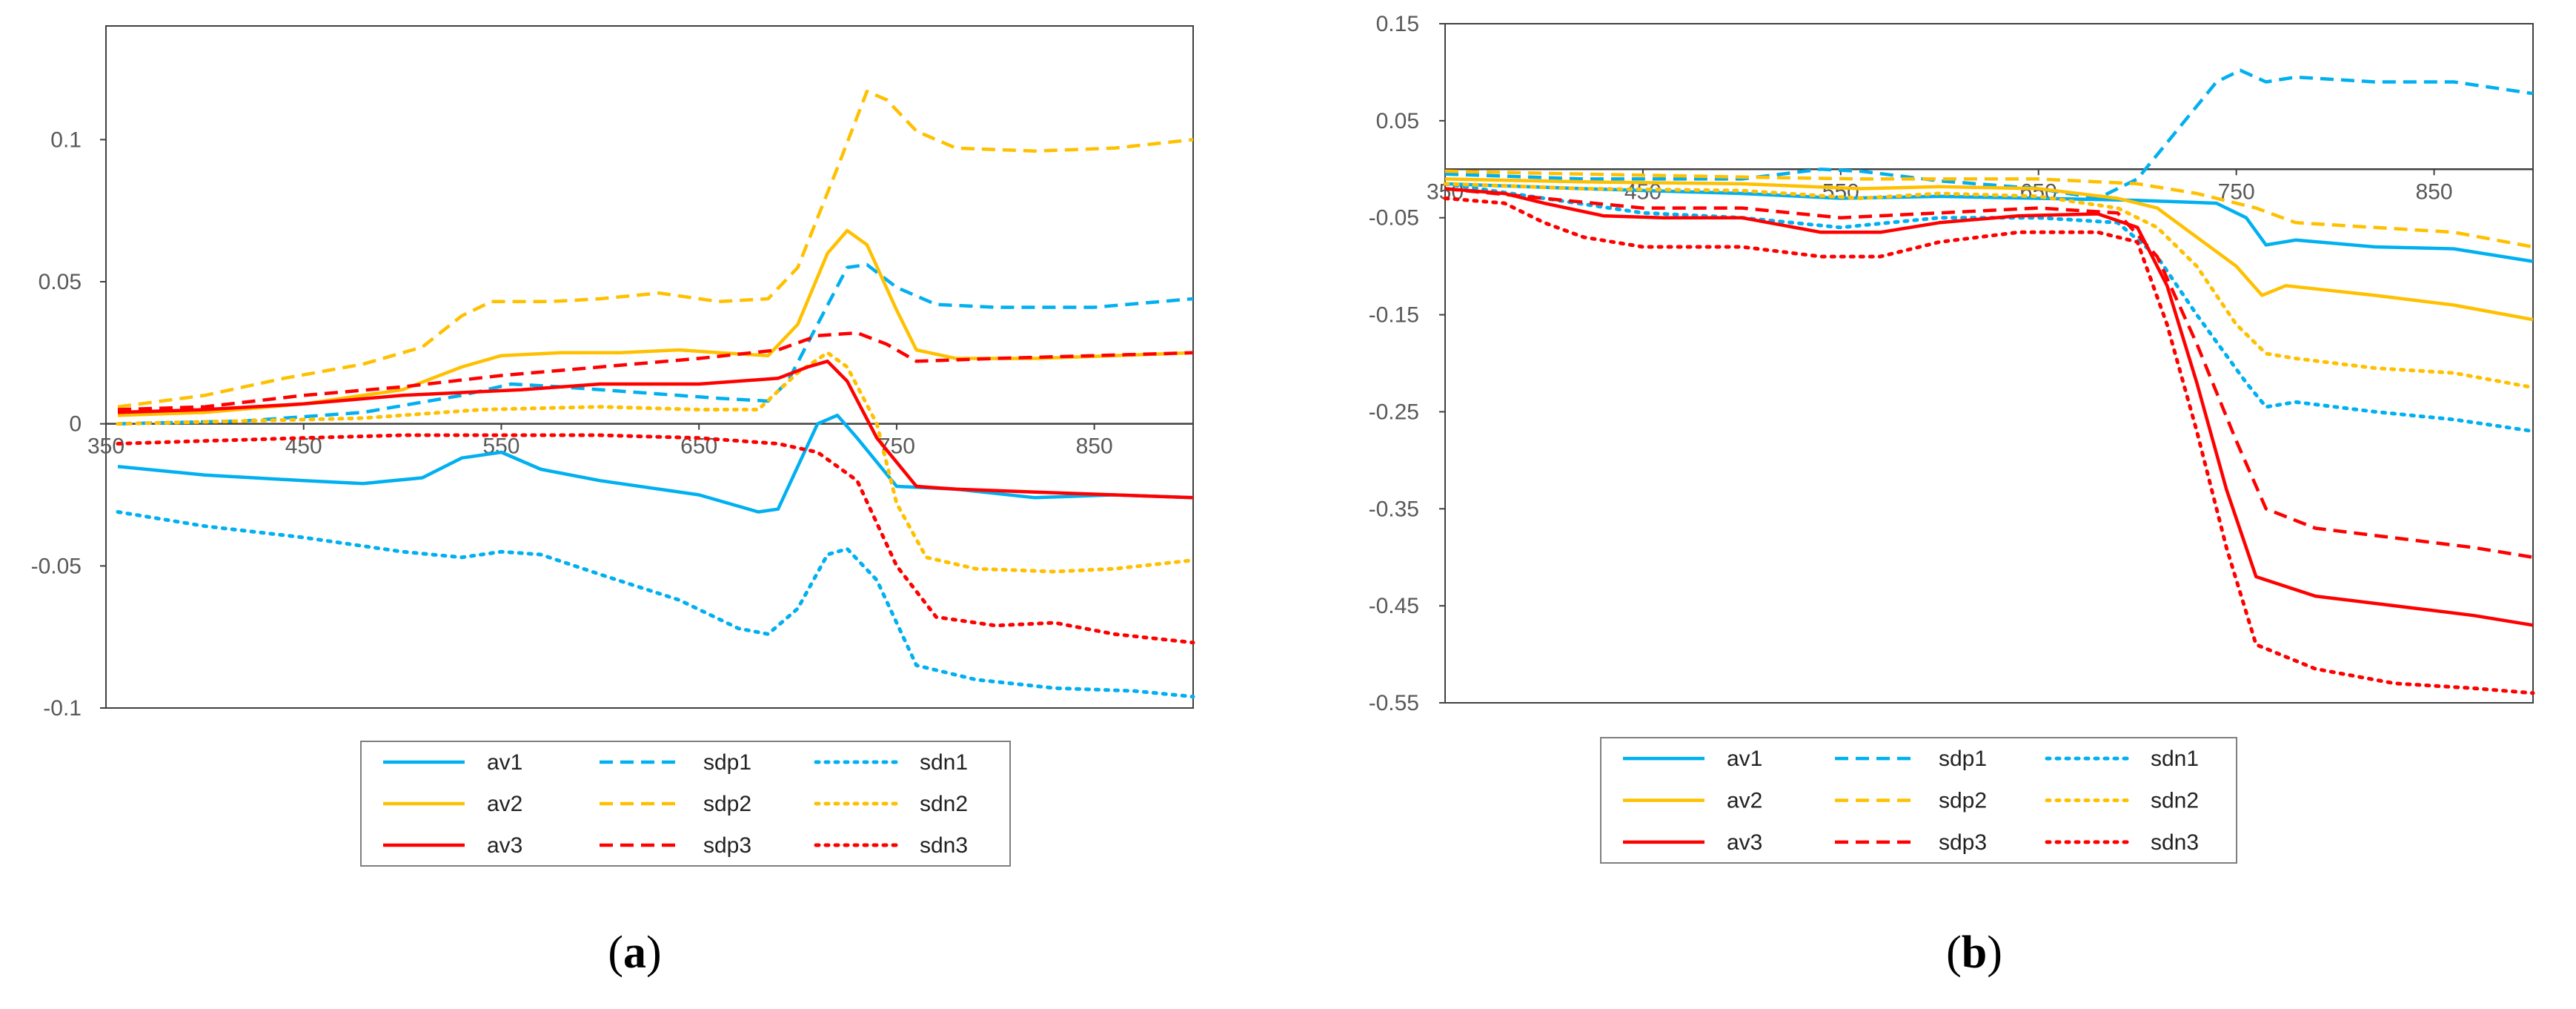 The image size is (2576, 1009). Describe the element at coordinates (1394, 509) in the screenshot. I see `y-tick-label: -0.35` at that location.